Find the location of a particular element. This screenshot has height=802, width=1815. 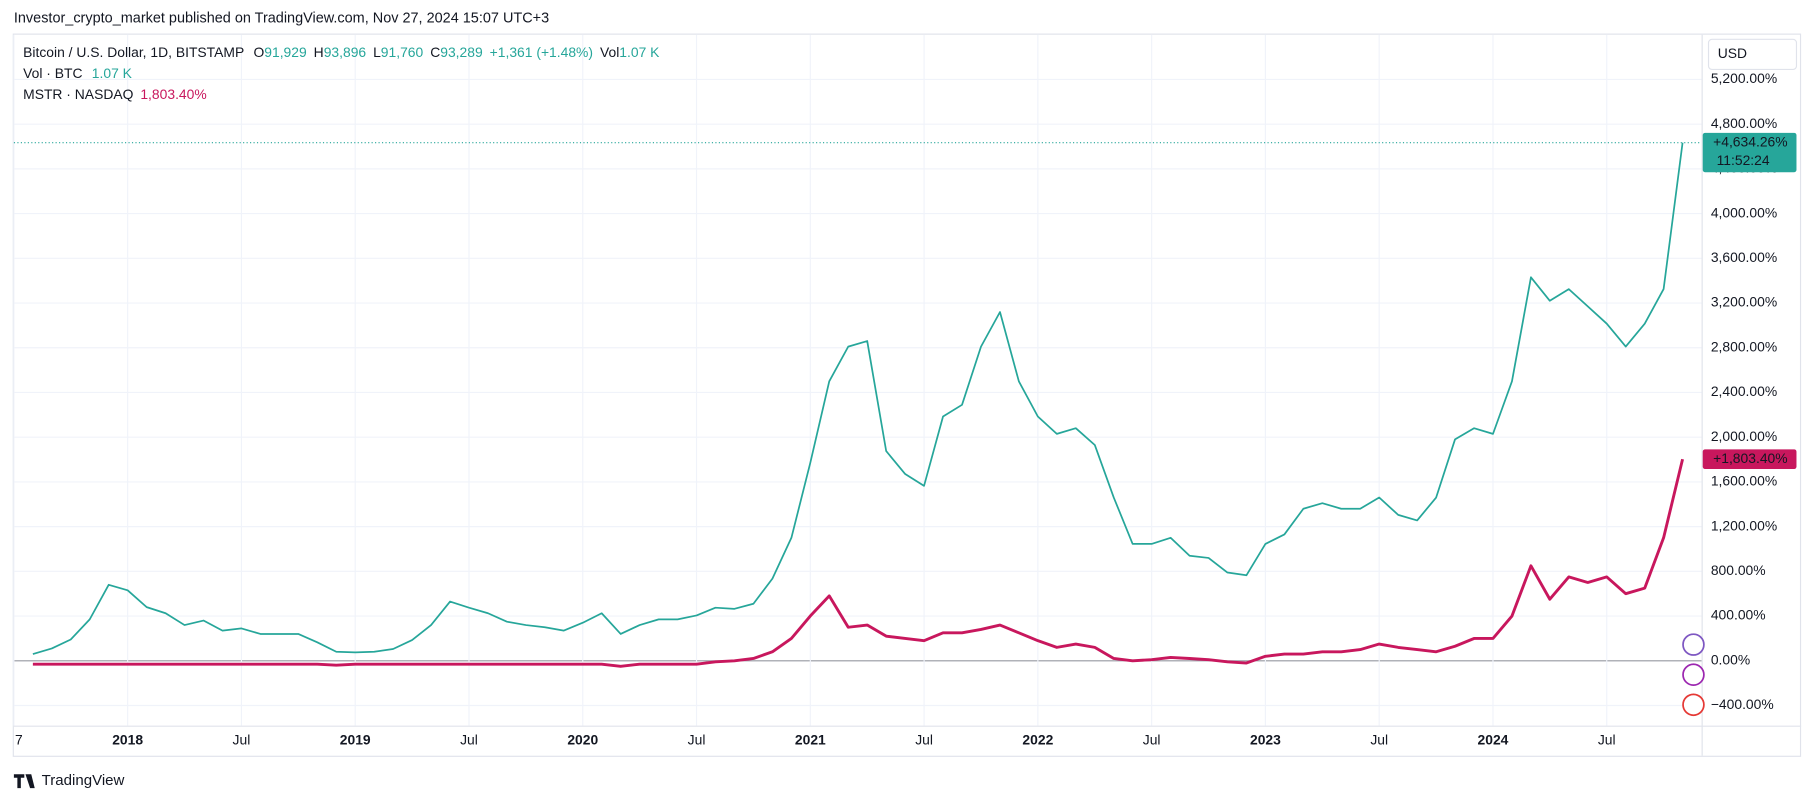

ohlc-value: 91,760 is located at coordinates (402, 52).